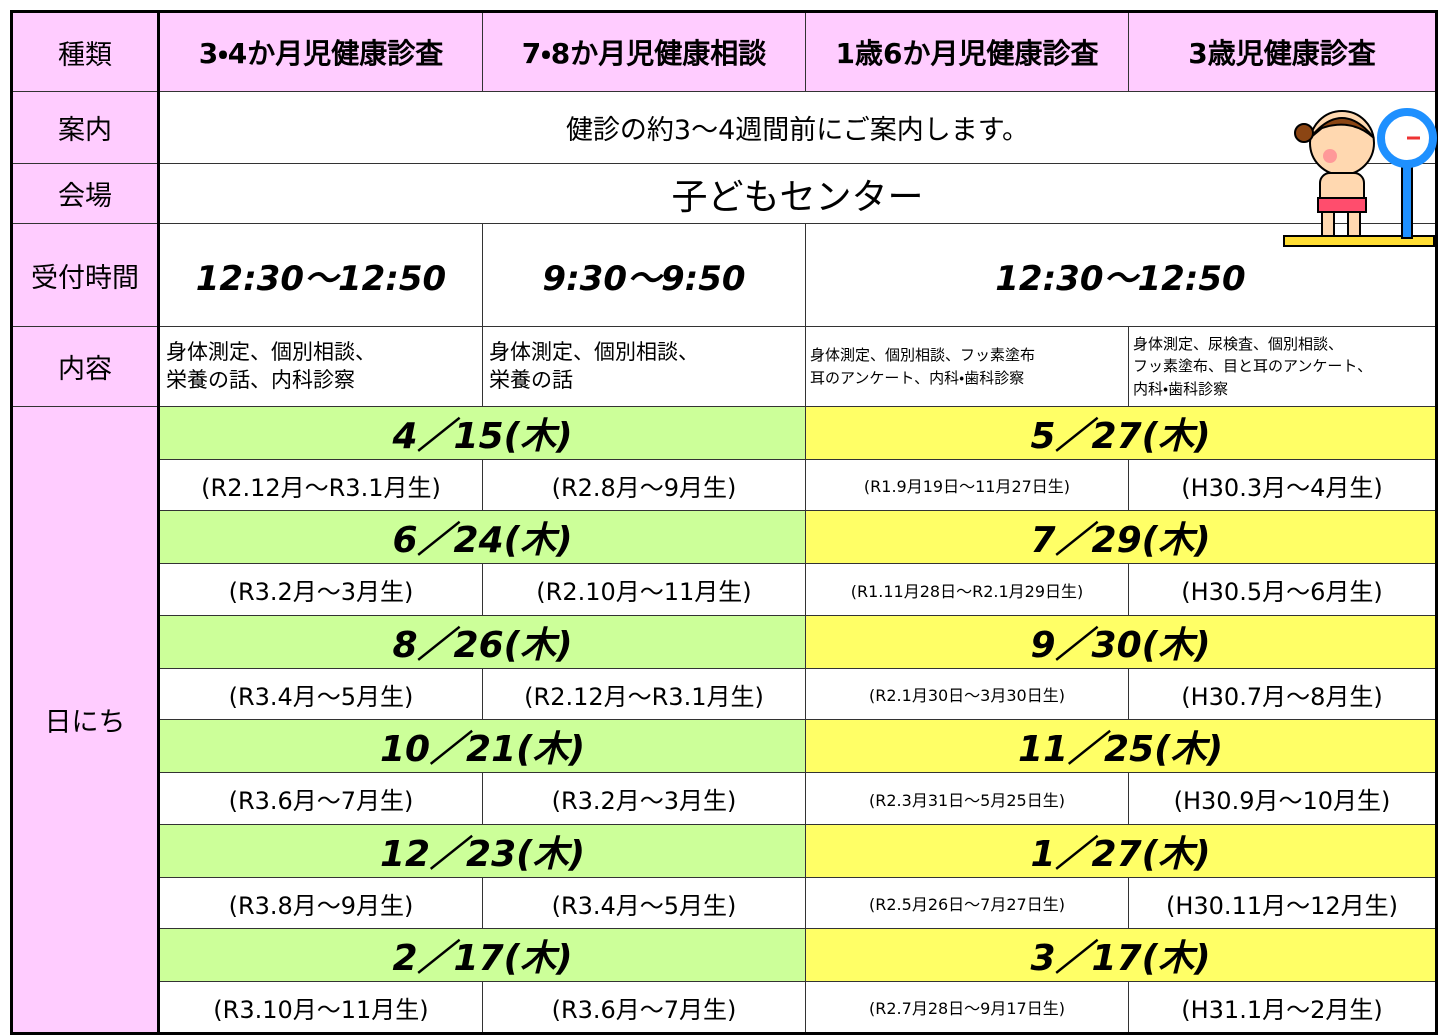 Image resolution: width=1441 pixels, height=1035 pixels. I want to click on session-date: 12／23(木), so click(482, 851).